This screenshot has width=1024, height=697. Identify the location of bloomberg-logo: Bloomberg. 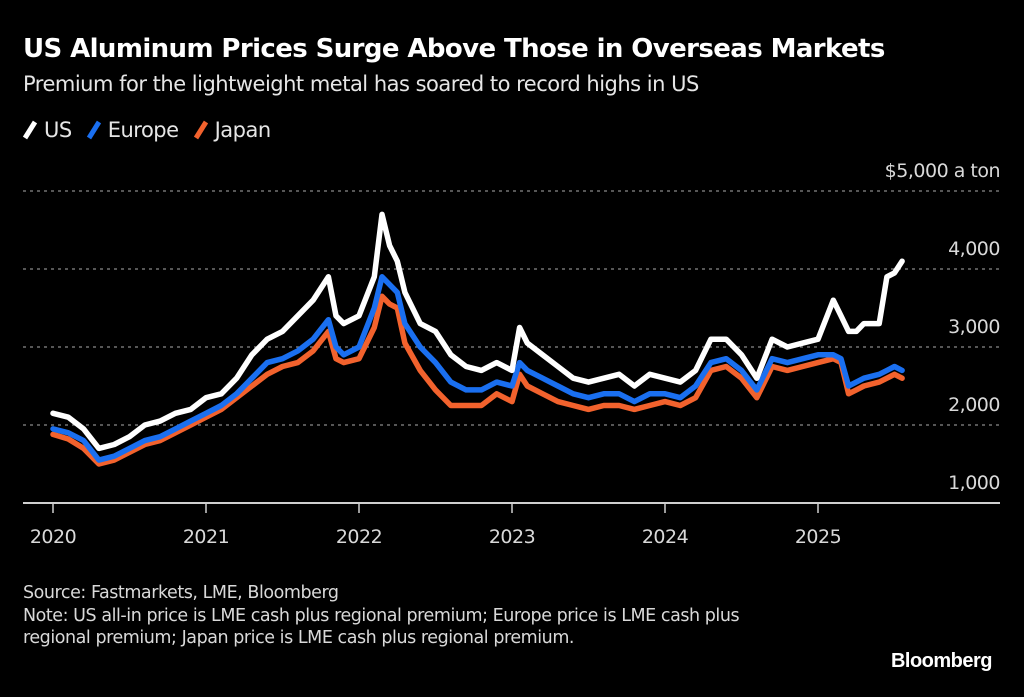
(941, 661).